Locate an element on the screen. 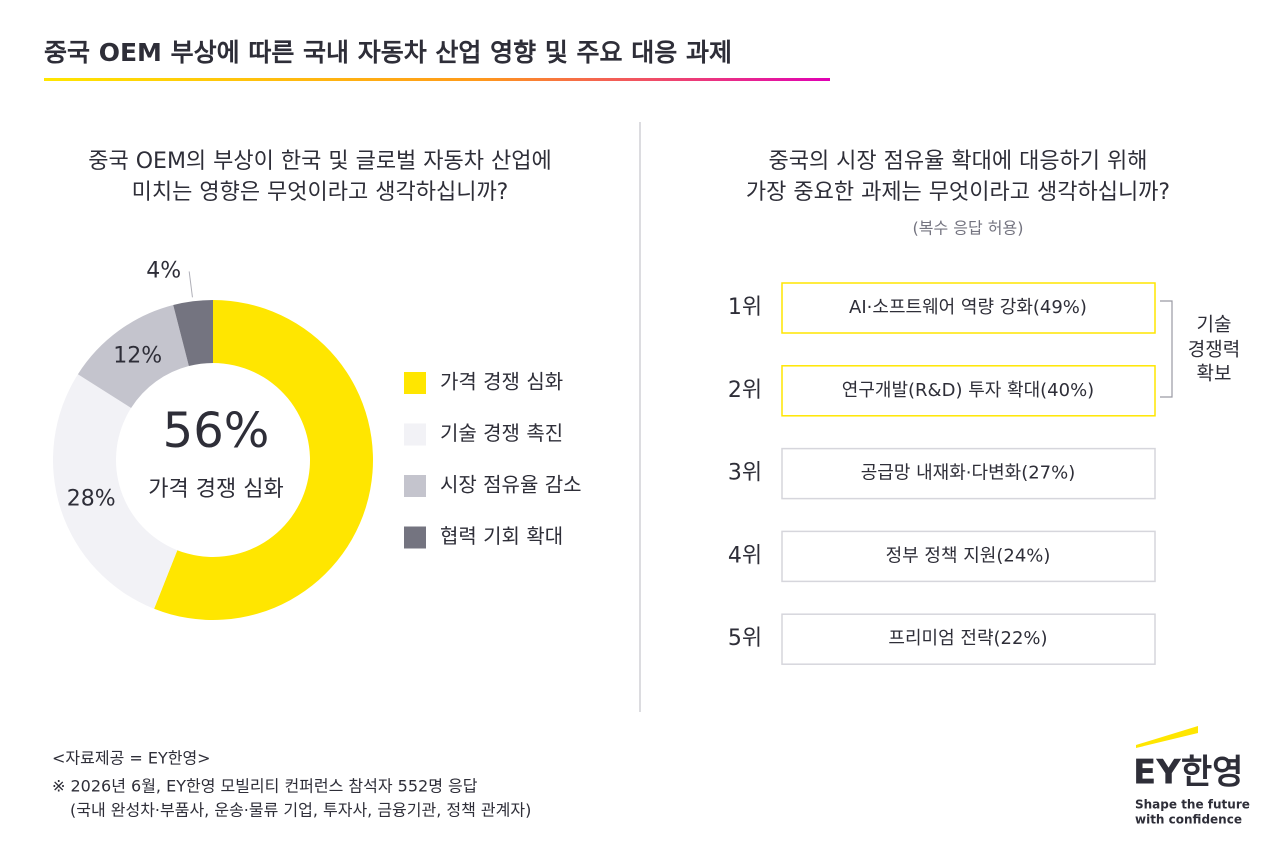  center-label: 가격 경쟁 심화 is located at coordinates (215, 489).